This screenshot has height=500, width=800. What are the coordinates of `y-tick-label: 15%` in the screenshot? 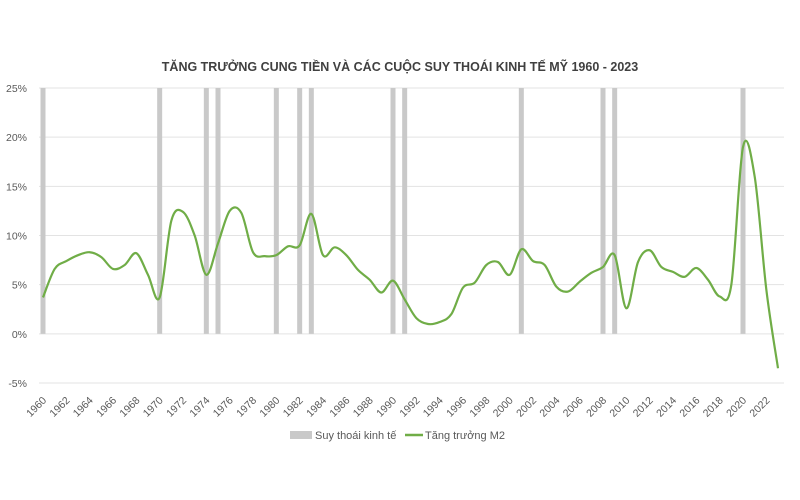 It's located at (16, 187).